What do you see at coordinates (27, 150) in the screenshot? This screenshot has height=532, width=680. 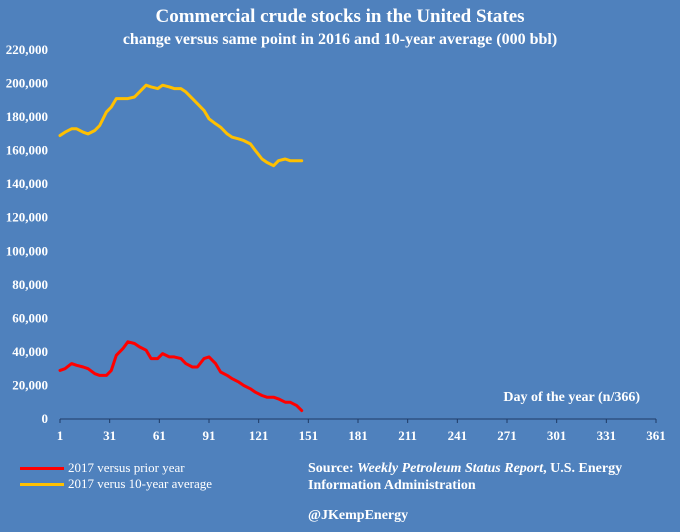 I see `y-tick-label: 160,000` at bounding box center [27, 150].